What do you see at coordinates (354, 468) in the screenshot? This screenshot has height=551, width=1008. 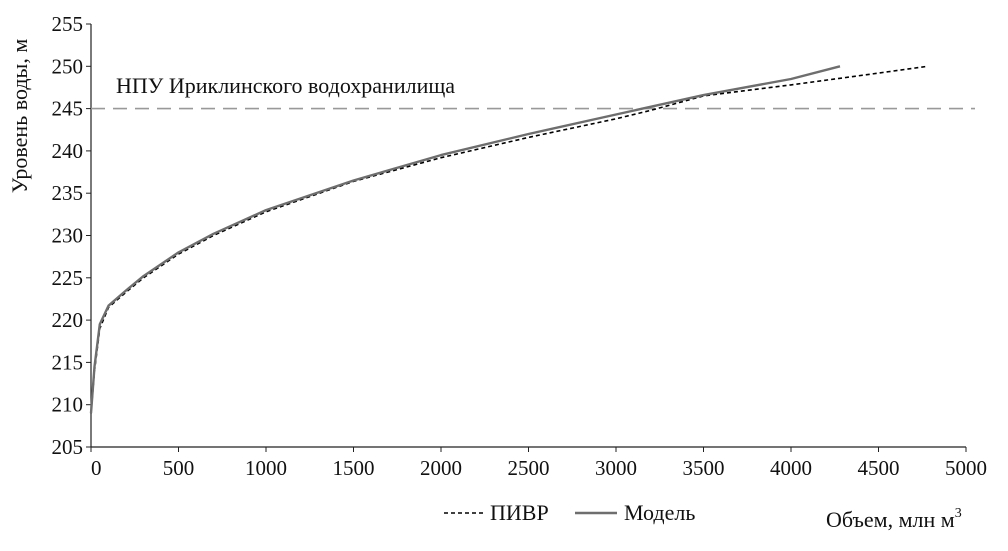 I see `x-tick-label: 1500` at bounding box center [354, 468].